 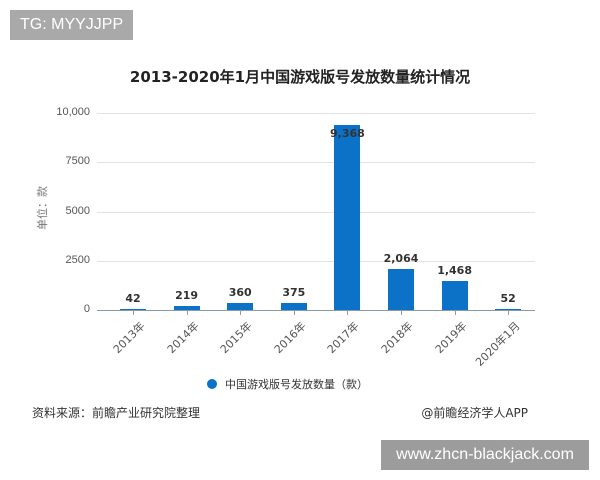 I want to click on value-label: 360, so click(x=240, y=292).